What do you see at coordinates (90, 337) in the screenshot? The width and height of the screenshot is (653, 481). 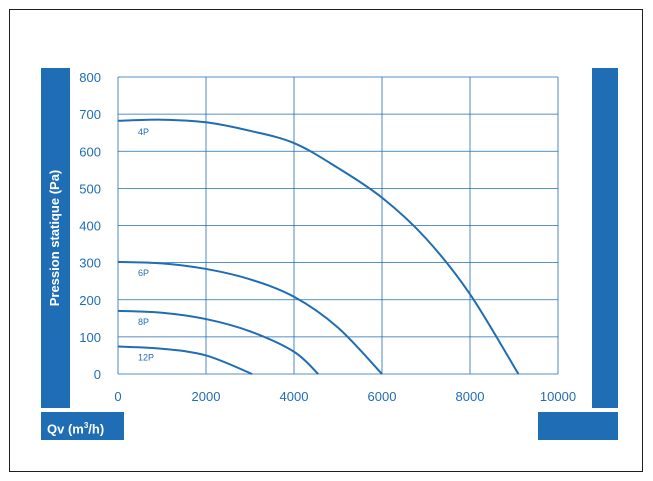 I see `y-tick-label: 100` at bounding box center [90, 337].